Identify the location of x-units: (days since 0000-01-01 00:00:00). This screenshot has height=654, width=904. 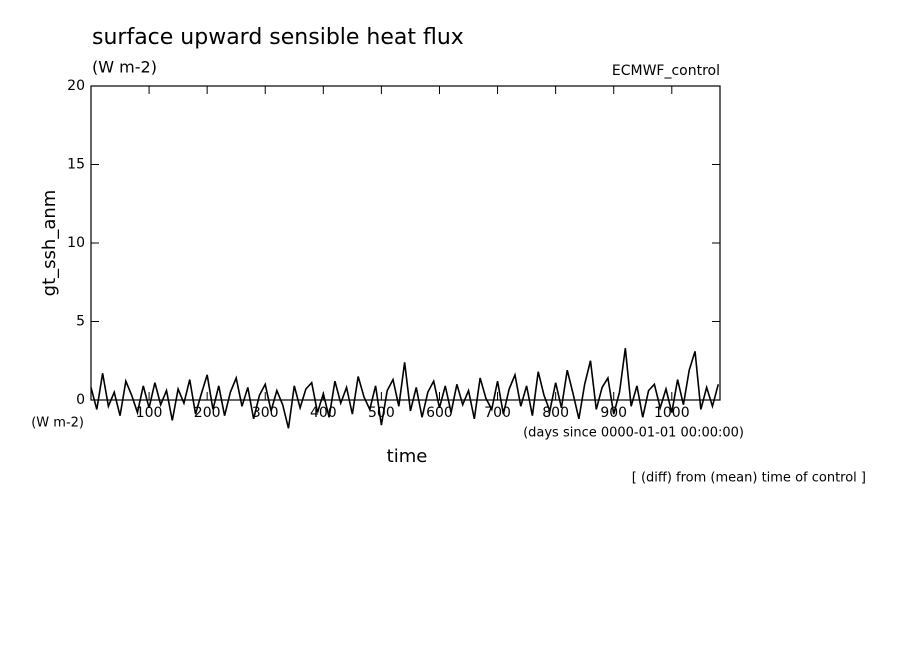
(633, 433).